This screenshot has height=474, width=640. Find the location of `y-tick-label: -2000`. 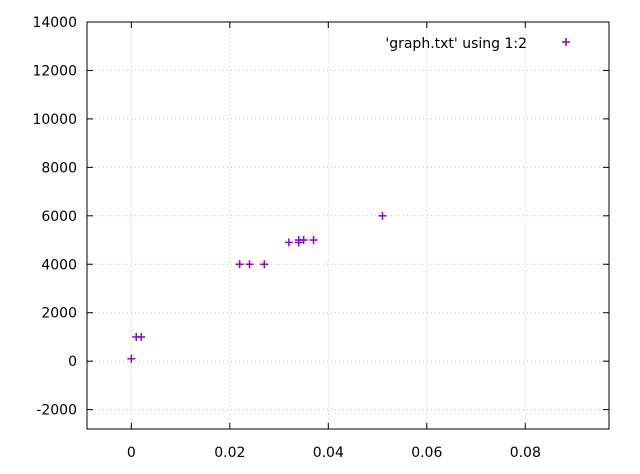

y-tick-label: -2000 is located at coordinates (56, 411).